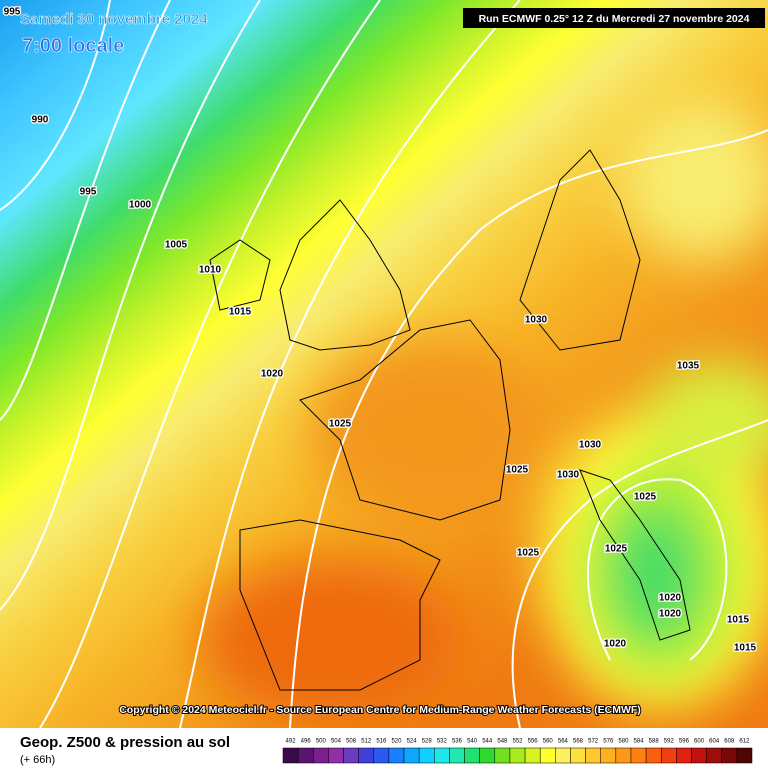 Image resolution: width=768 pixels, height=773 pixels. Describe the element at coordinates (40, 120) in the screenshot. I see `isobar-label: 990` at that location.